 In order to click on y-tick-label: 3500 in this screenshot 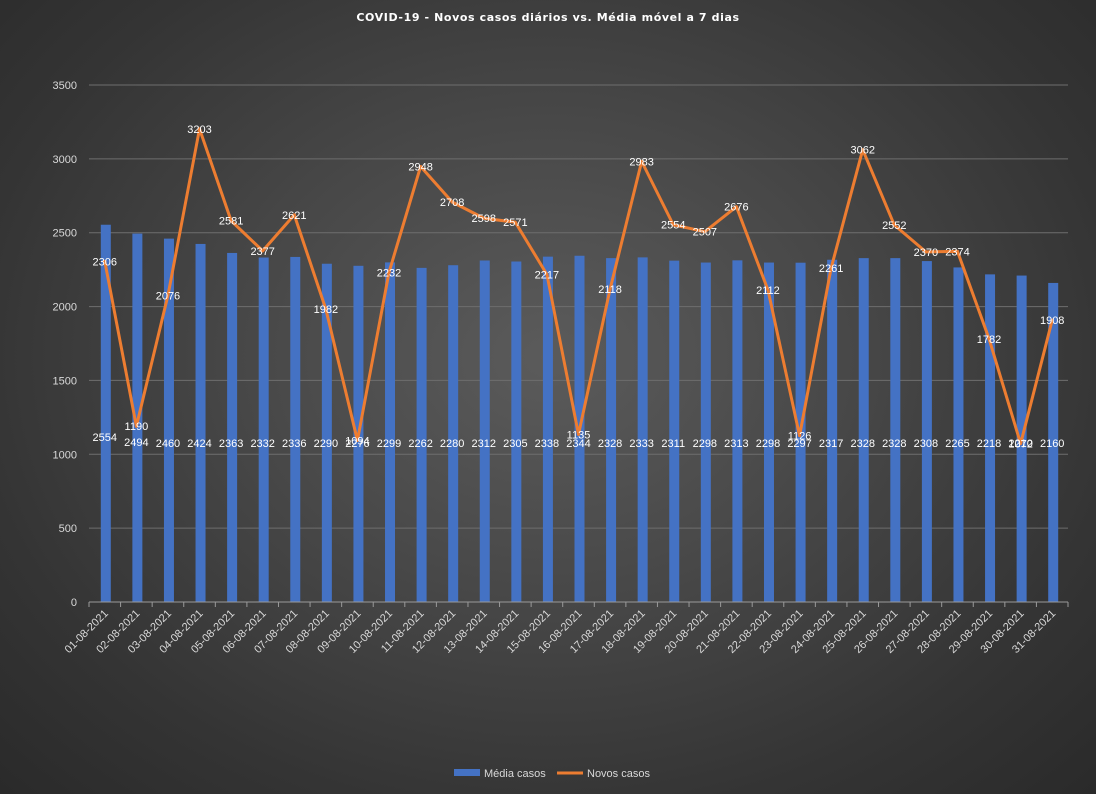, I will do `click(65, 86)`.